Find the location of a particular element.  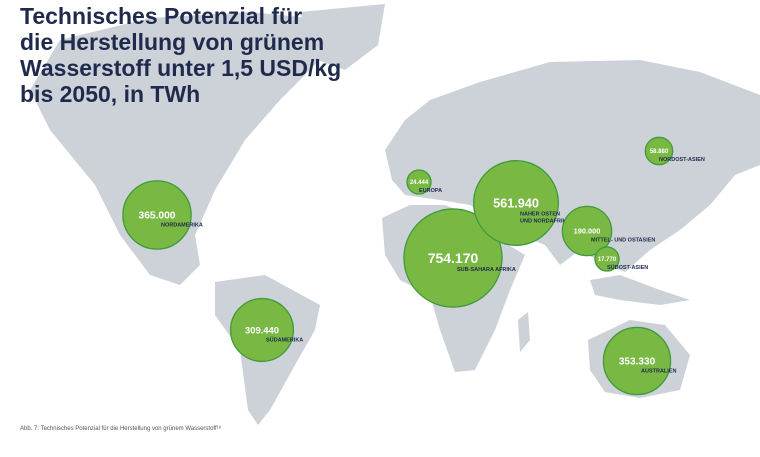

value-label: 353.330 is located at coordinates (637, 362).